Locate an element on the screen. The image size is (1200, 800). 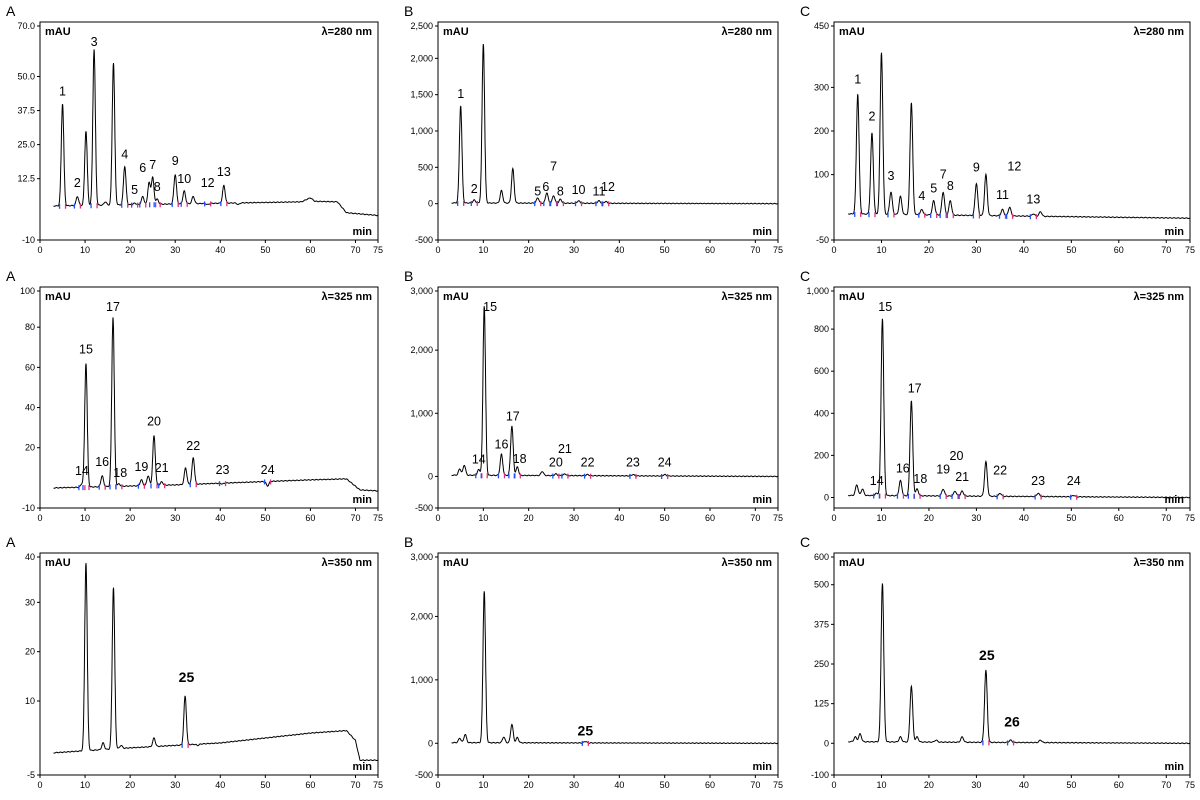
chart3-xtick-label: 40 is located at coordinates (220, 518).